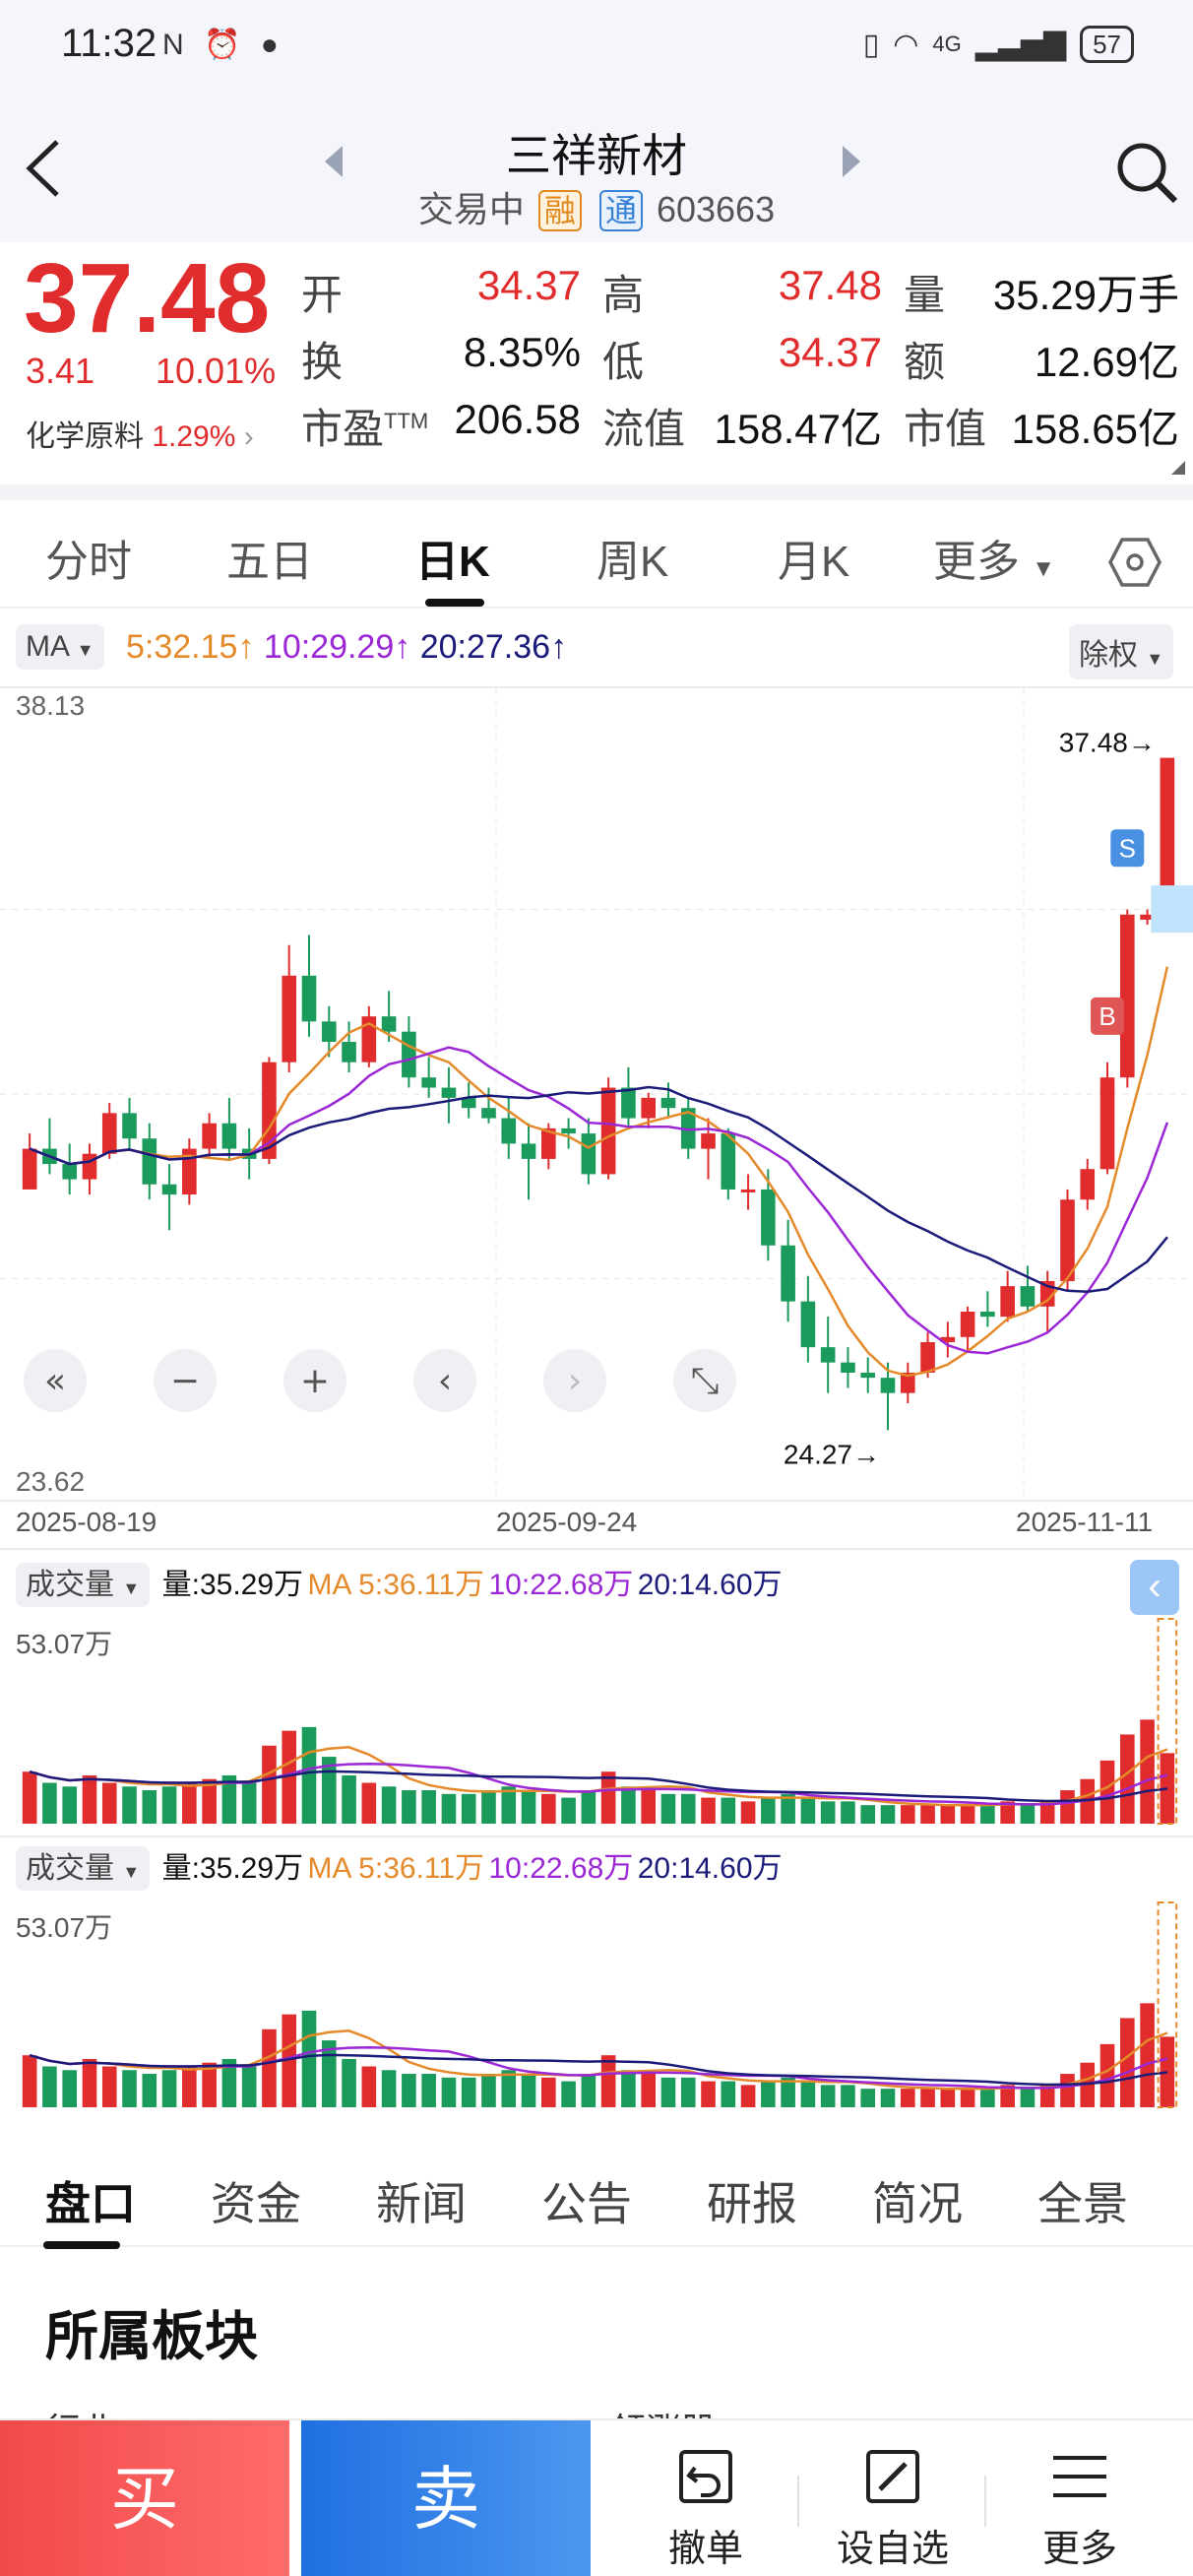 The width and height of the screenshot is (1193, 2576). What do you see at coordinates (269, 562) in the screenshot?
I see `tab-five-day: 五日` at bounding box center [269, 562].